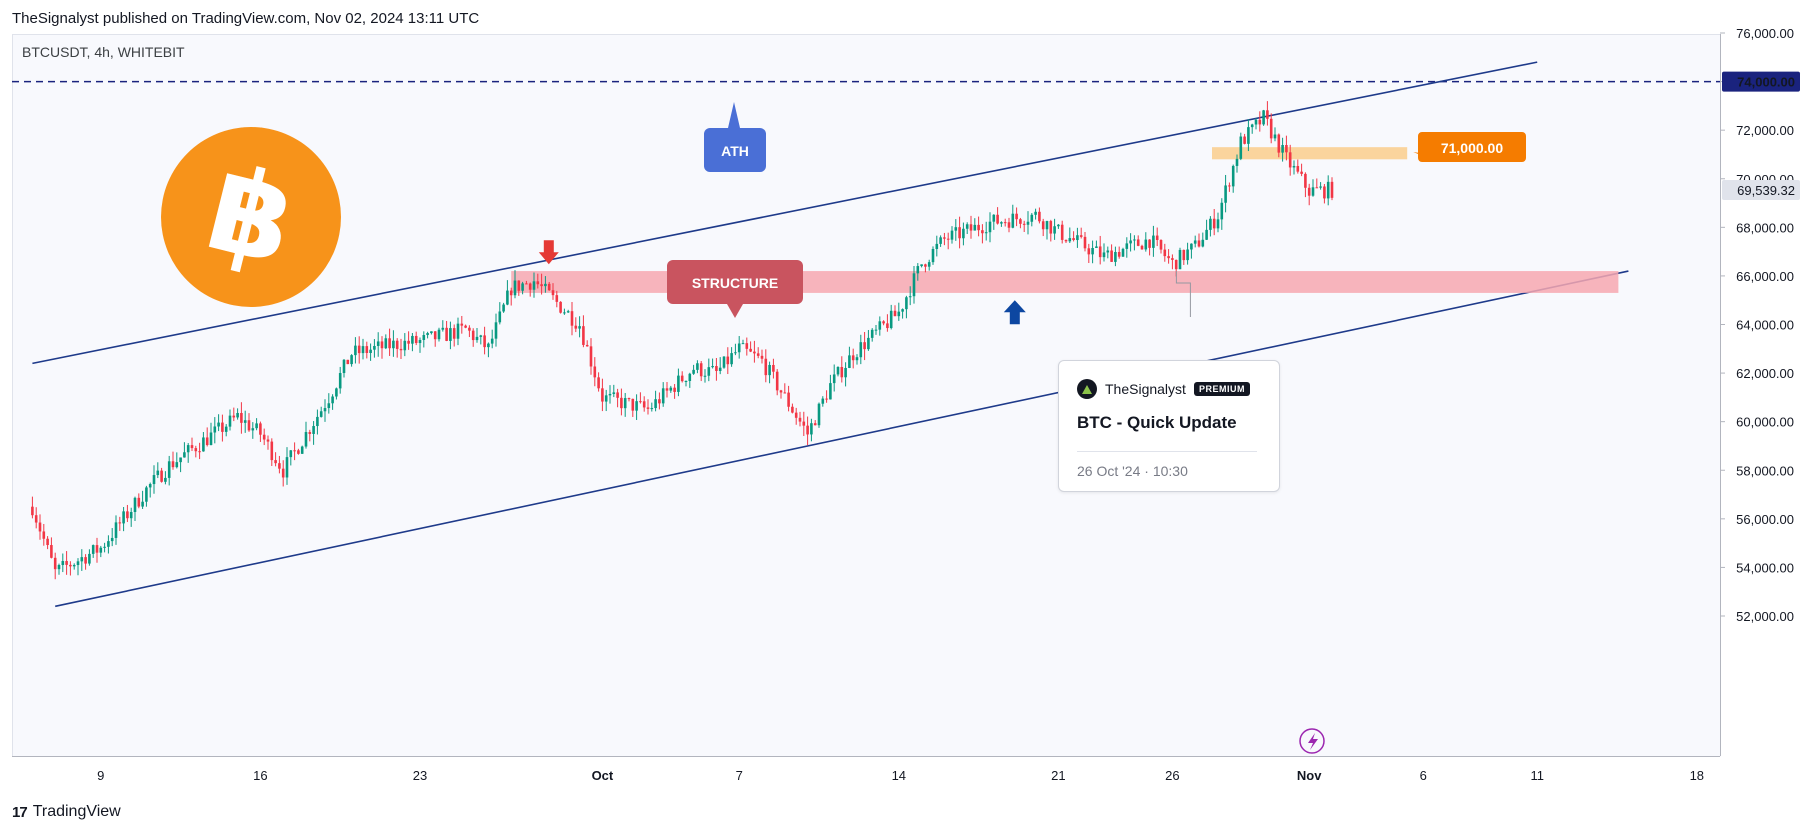 This screenshot has height=836, width=1814. Describe the element at coordinates (735, 311) in the screenshot. I see `structure-label-pointer` at that location.